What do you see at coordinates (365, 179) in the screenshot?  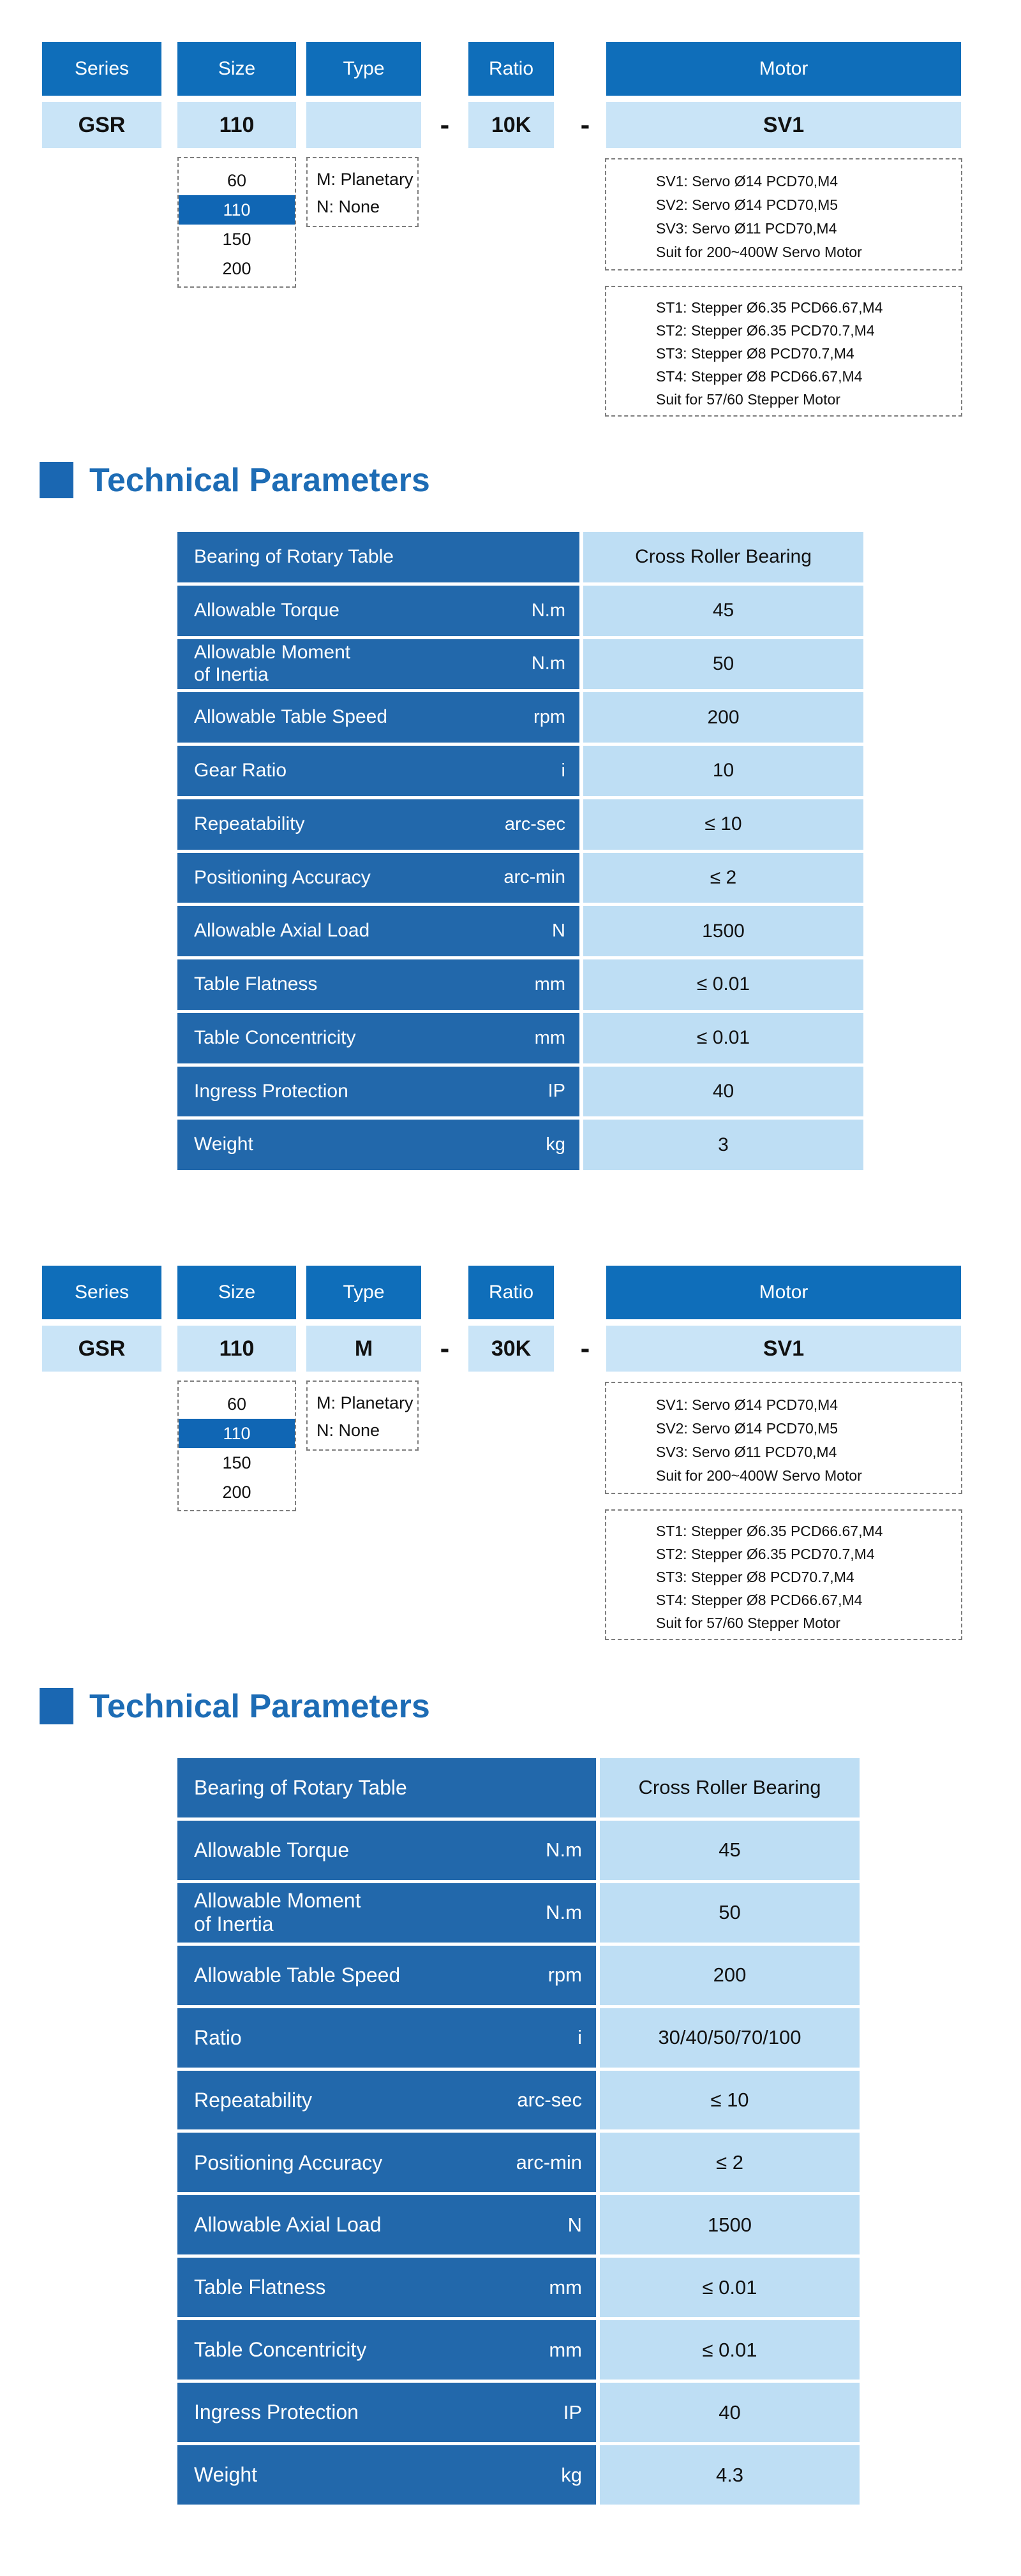 I see `type-legend-line: M: Planetary` at bounding box center [365, 179].